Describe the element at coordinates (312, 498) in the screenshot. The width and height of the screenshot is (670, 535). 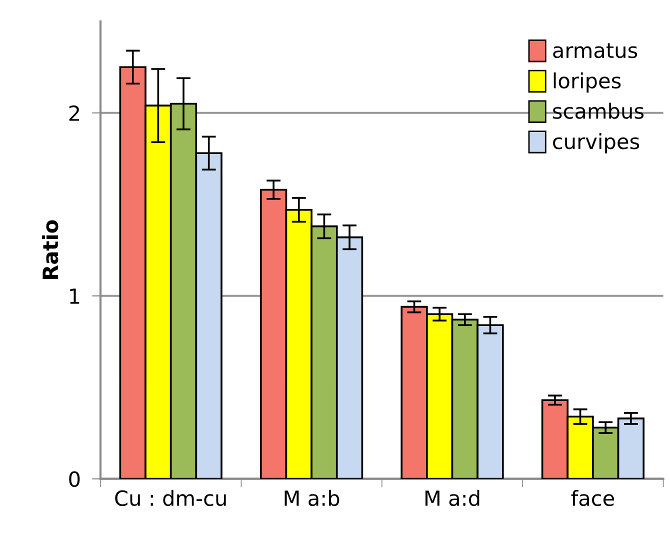
I see `x-tick-label: M a:b` at that location.